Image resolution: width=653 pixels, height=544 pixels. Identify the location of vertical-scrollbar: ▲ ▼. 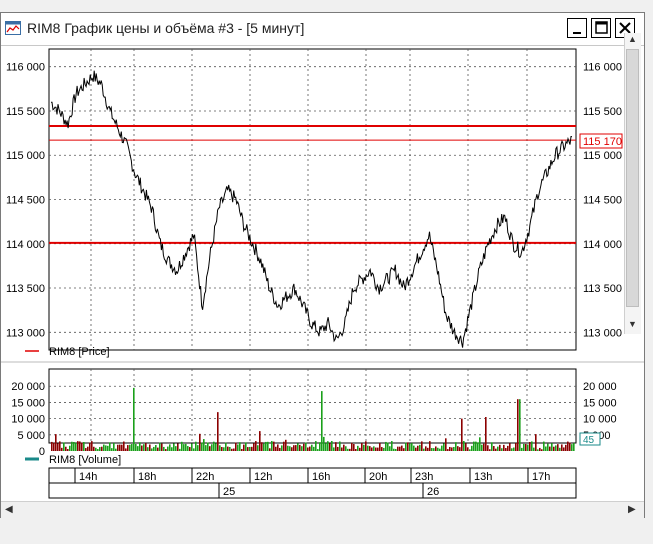
(632, 183).